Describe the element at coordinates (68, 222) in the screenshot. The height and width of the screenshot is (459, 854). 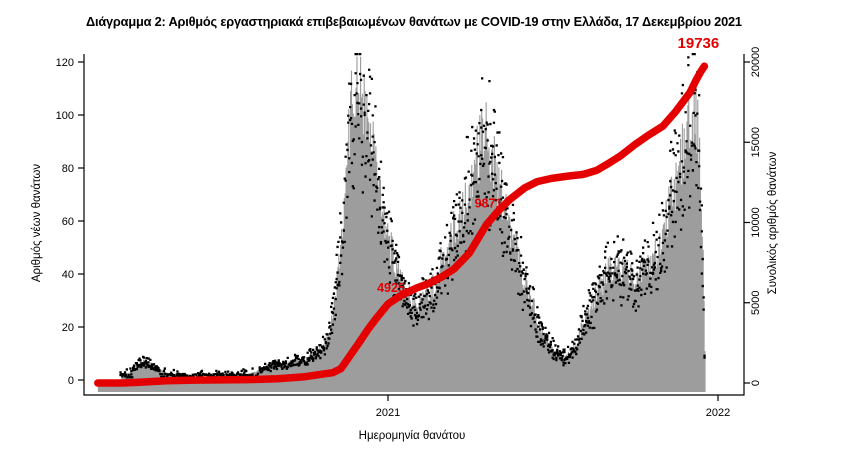
I see `left-axis-tick-label: 60` at that location.